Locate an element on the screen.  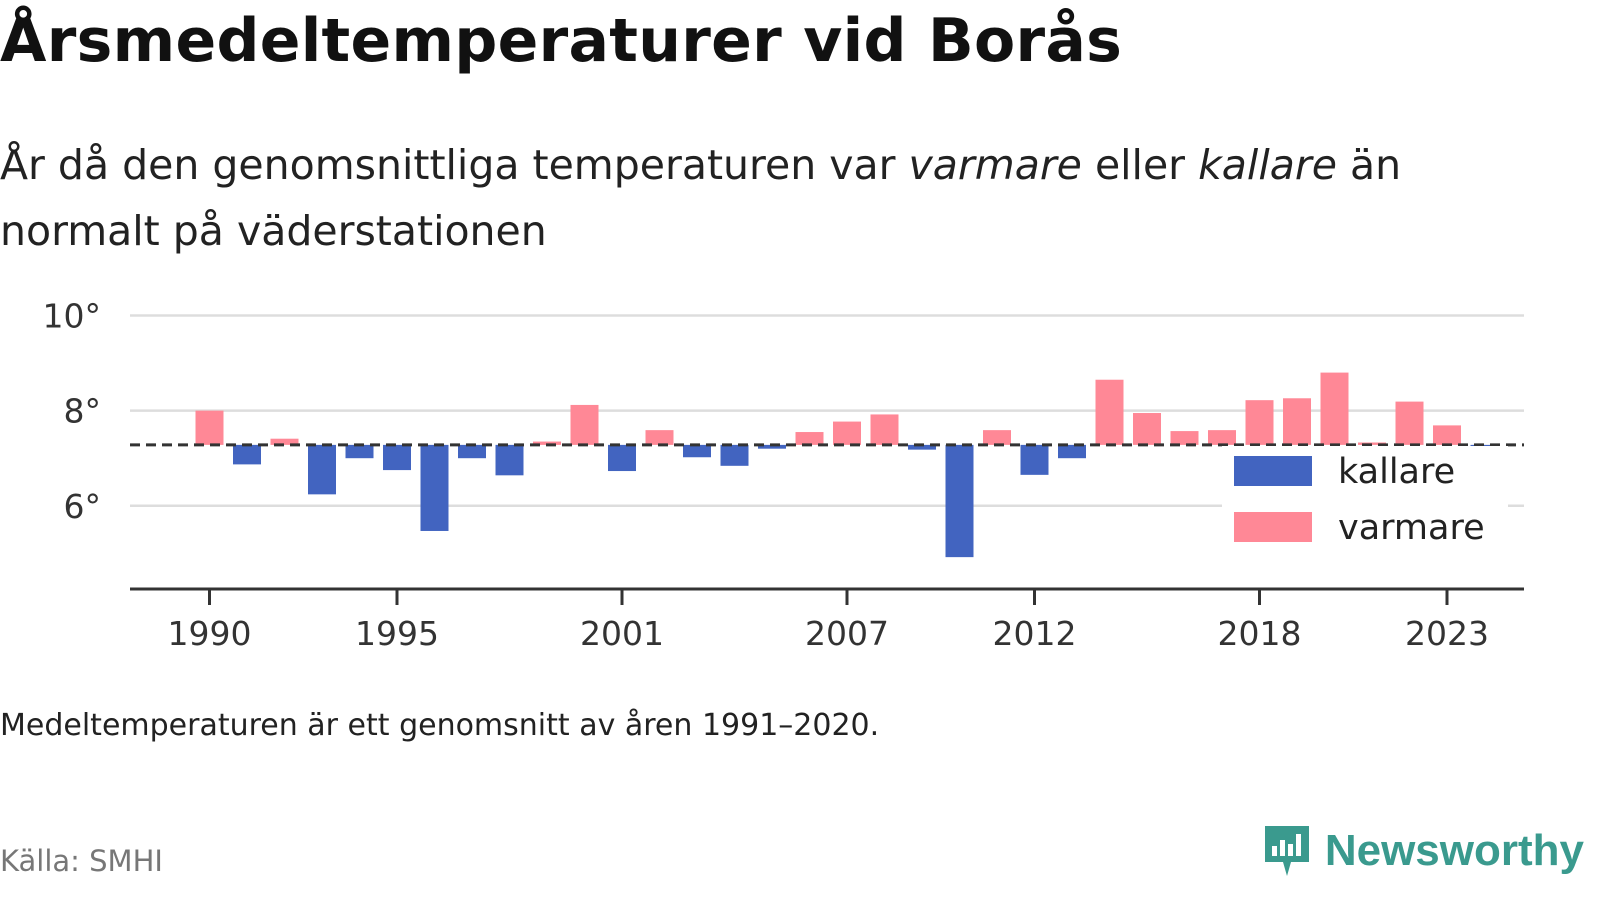
x-tick-label: 2007 is located at coordinates (847, 633).